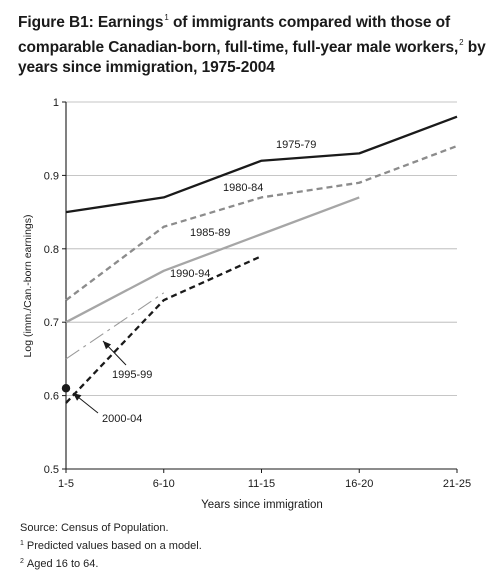 This screenshot has height=581, width=498. I want to click on x-tick-label: 21-25, so click(457, 484).